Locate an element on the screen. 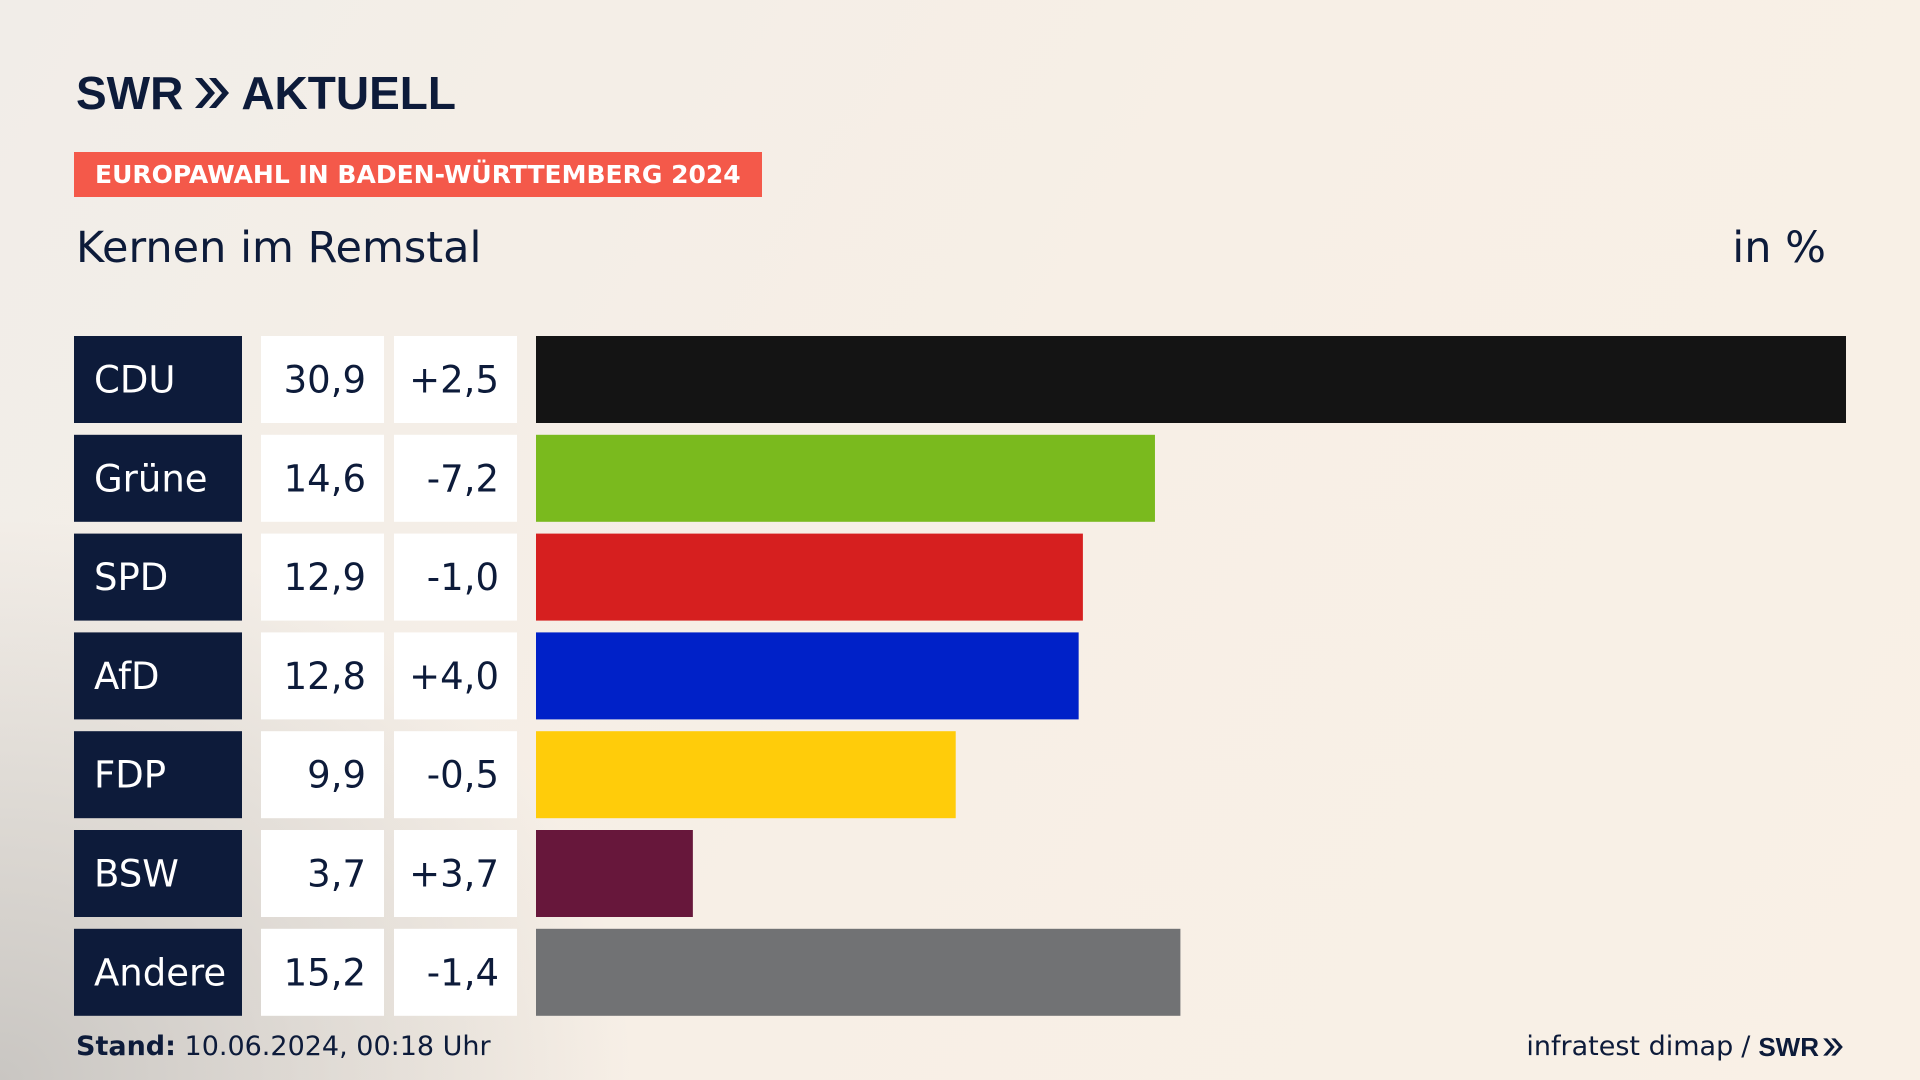 Image resolution: width=1920 pixels, height=1080 pixels. page-title: Kernen im Remstal is located at coordinates (279, 248).